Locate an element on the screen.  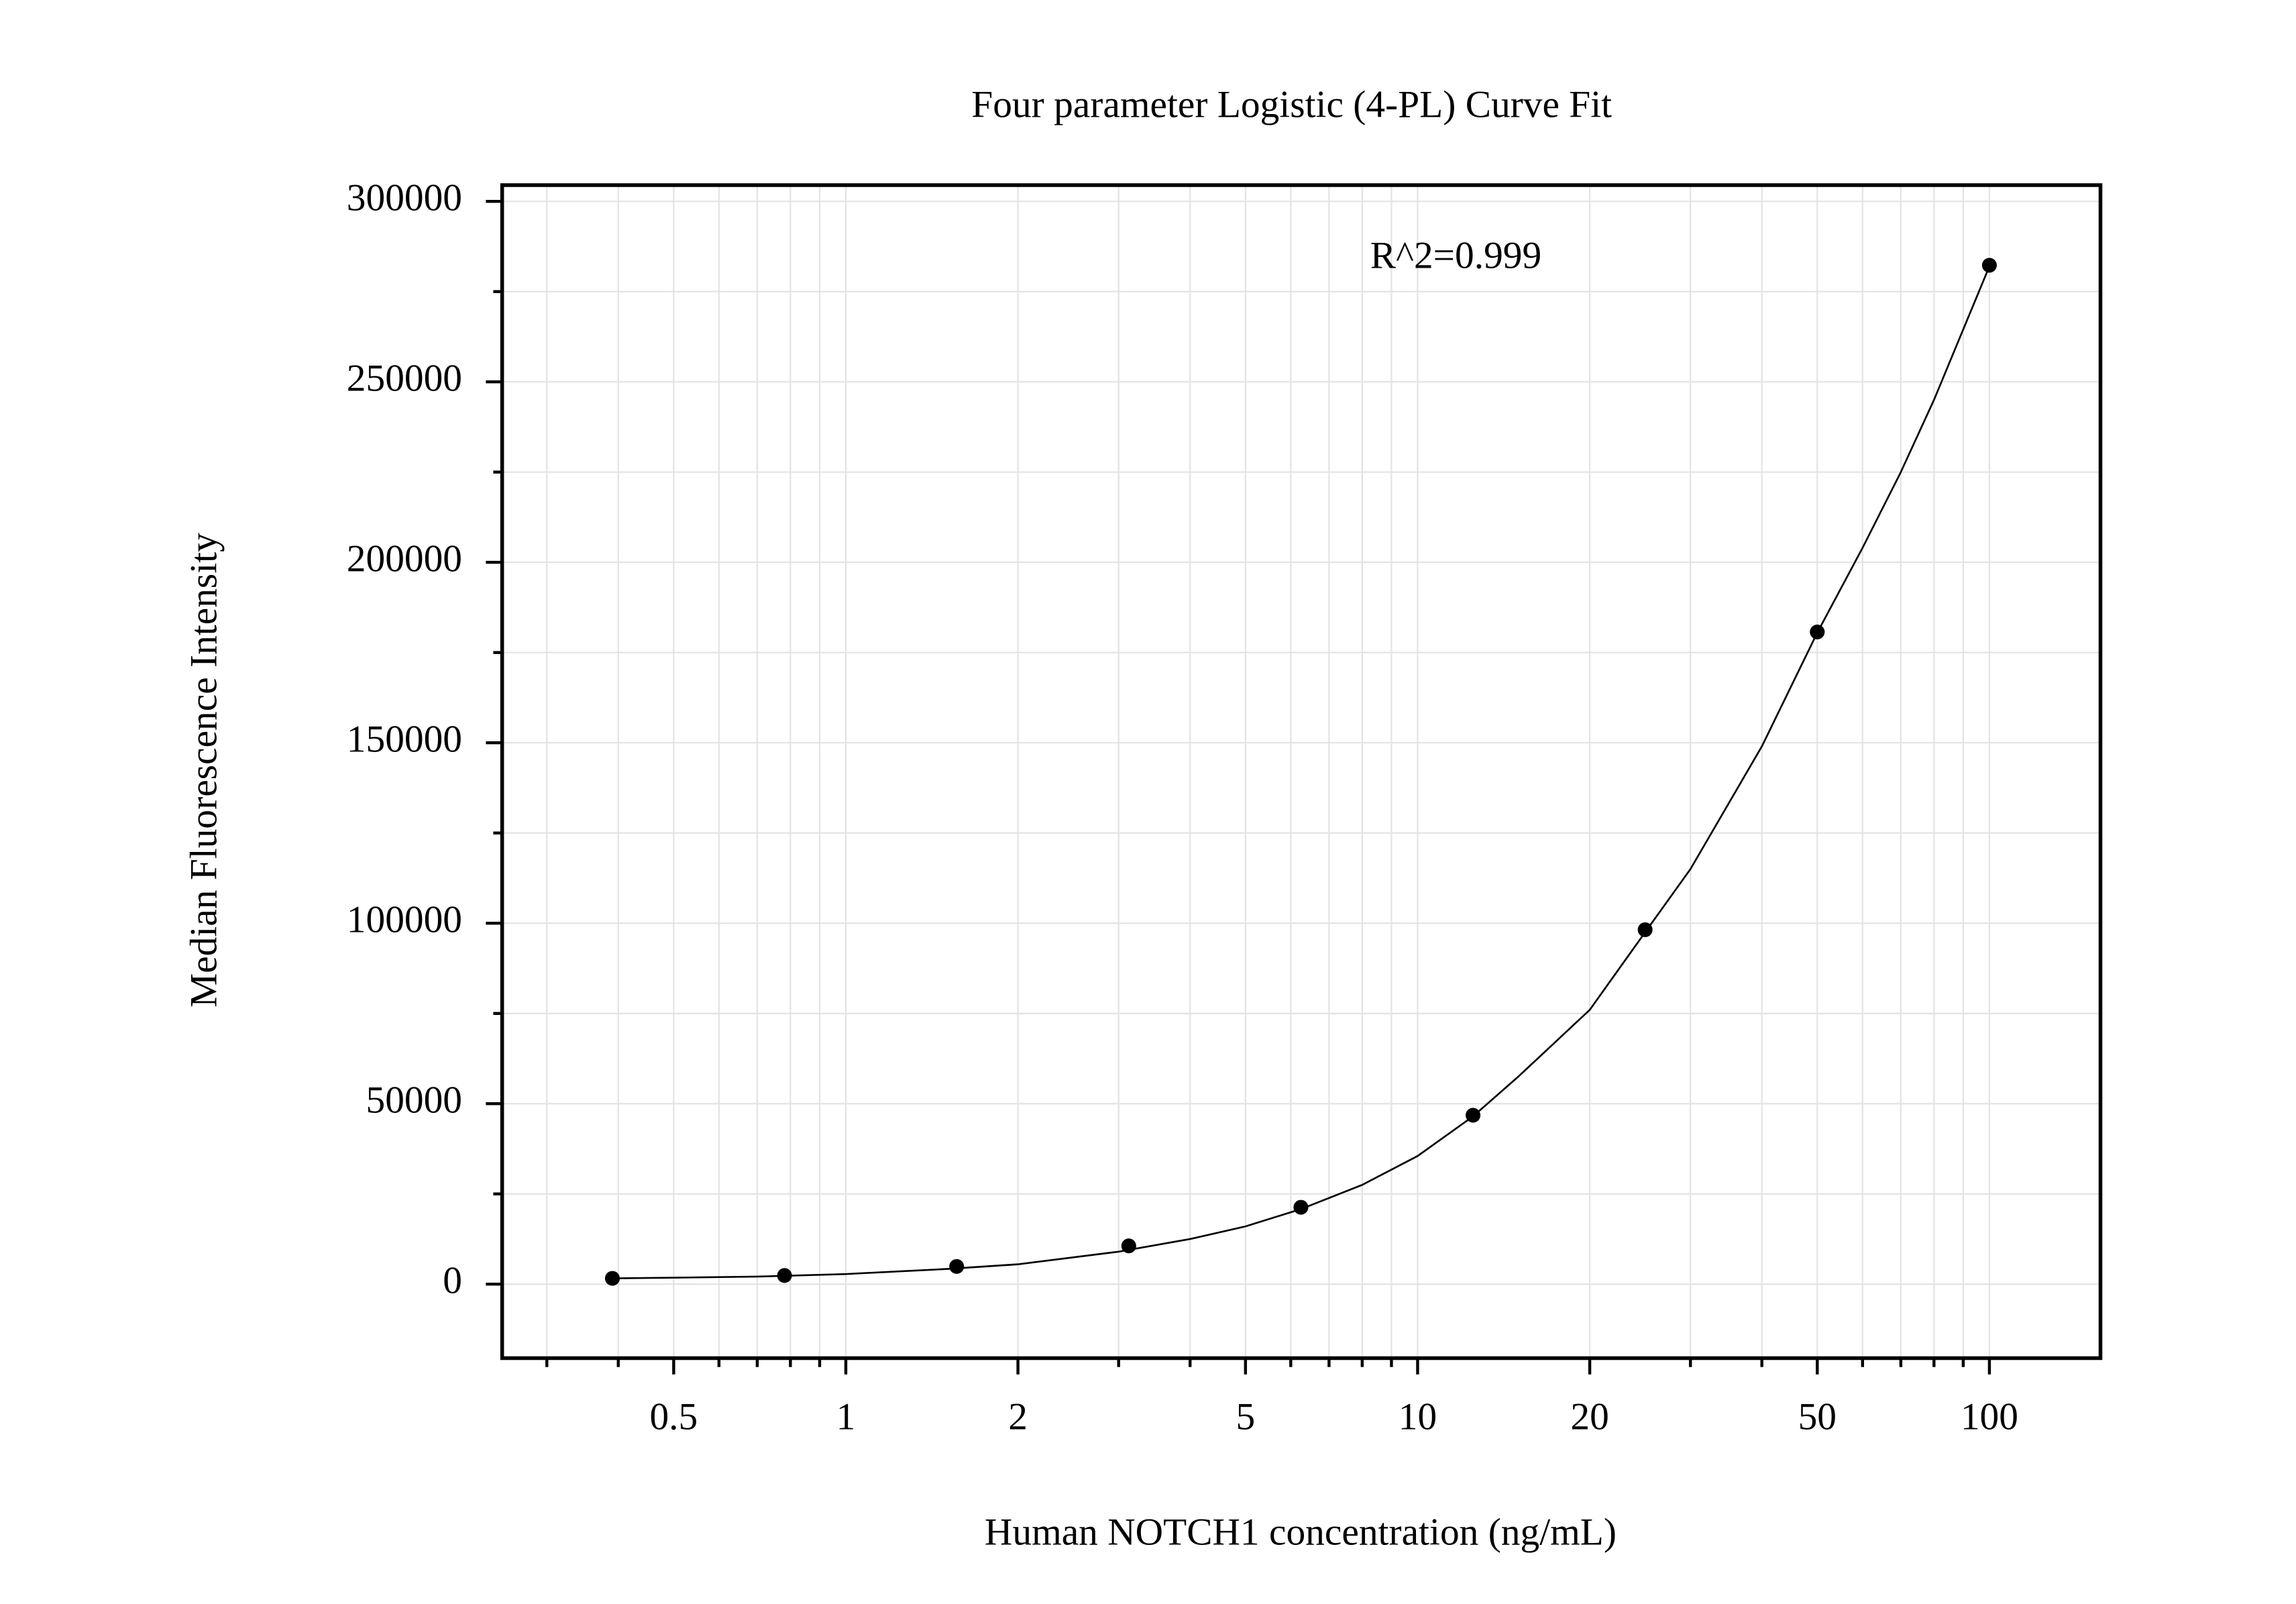
x-tick-label: 0.5 is located at coordinates (673, 1417).